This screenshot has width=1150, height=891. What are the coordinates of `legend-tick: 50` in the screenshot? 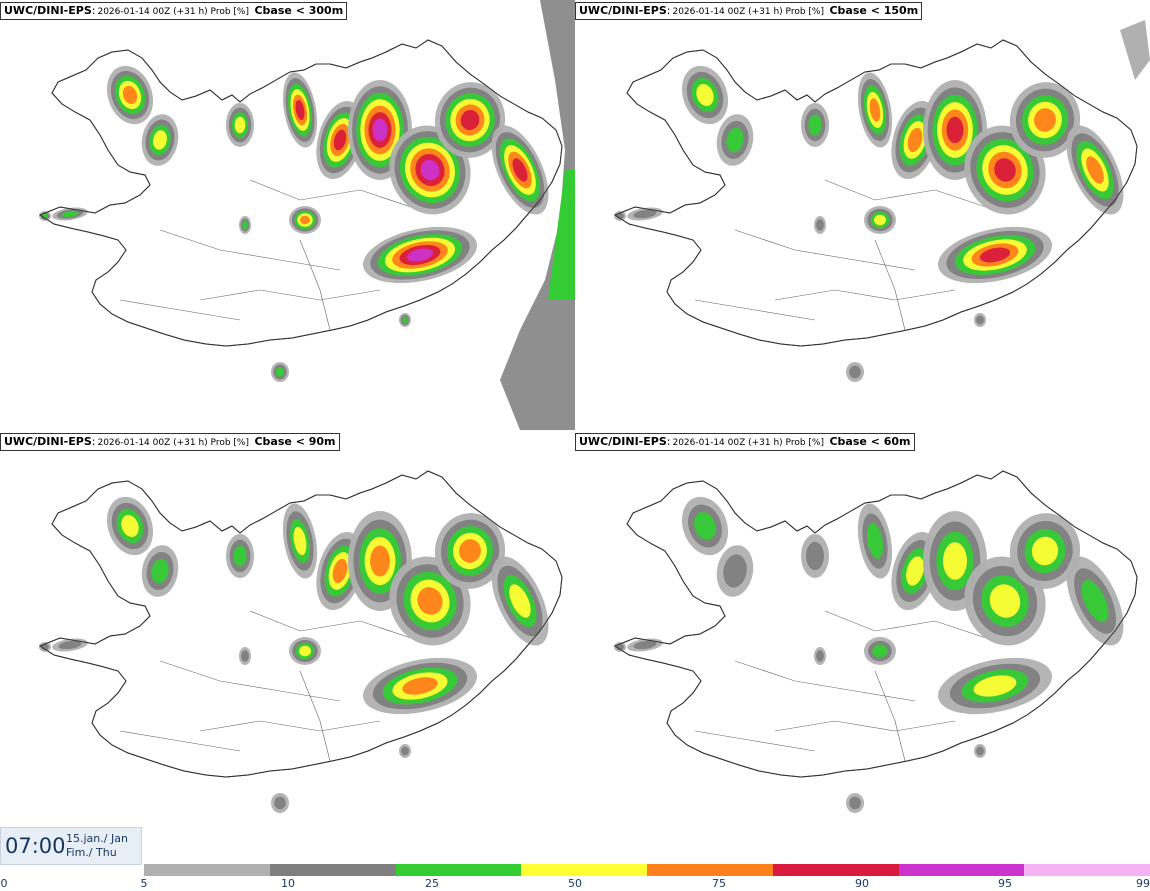 It's located at (575, 883).